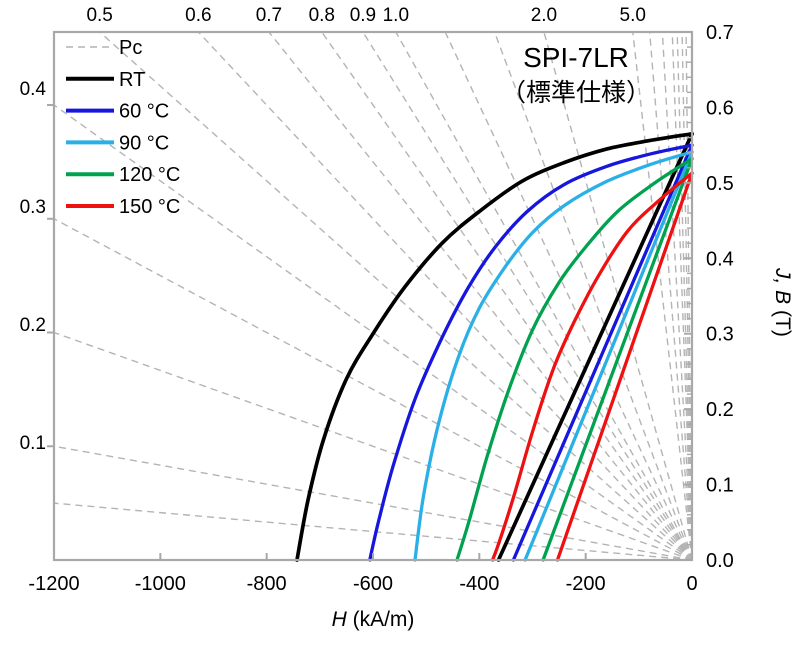  What do you see at coordinates (373, 619) in the screenshot?
I see `x-axis-title: H (kA/m)` at bounding box center [373, 619].